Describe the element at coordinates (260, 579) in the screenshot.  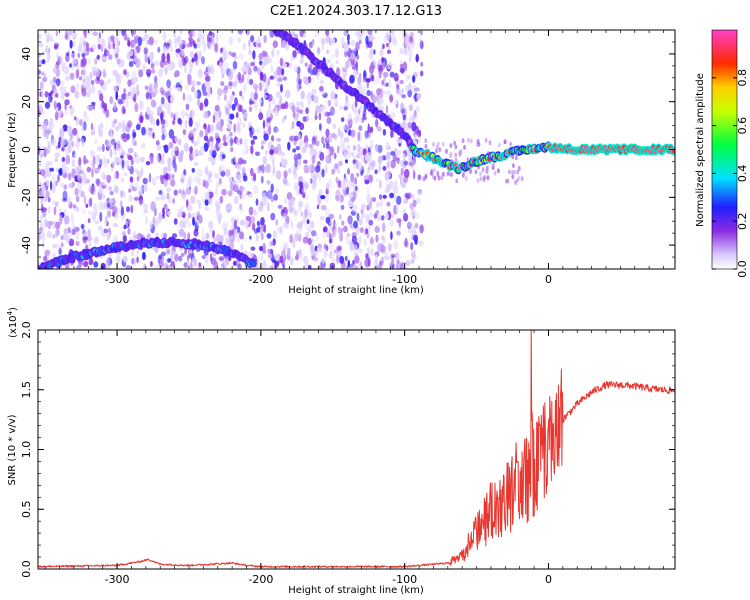
I see `x-tick-label: -200` at that location.